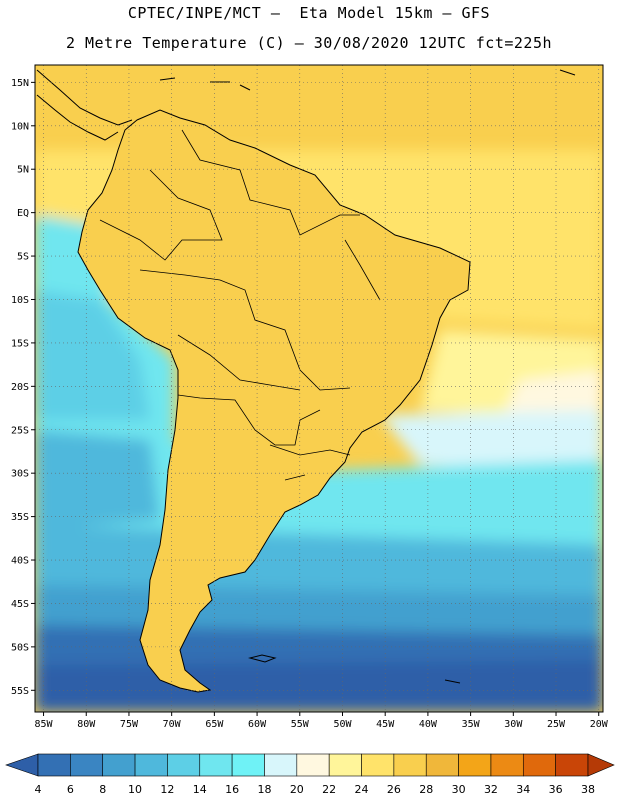  I want to click on colorbar-tick-label: 34, so click(523, 789).